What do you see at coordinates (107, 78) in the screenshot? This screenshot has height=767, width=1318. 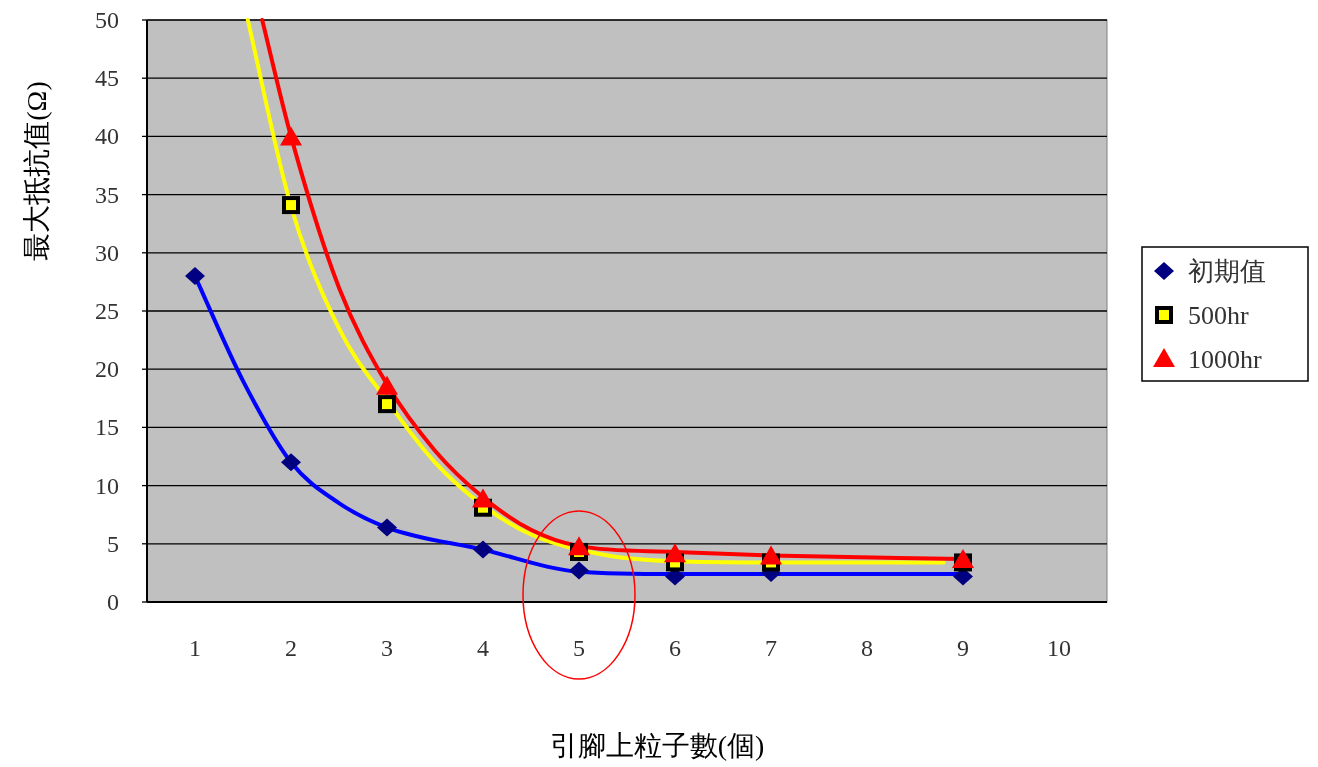 I see `y-tick-label: 45` at bounding box center [107, 78].